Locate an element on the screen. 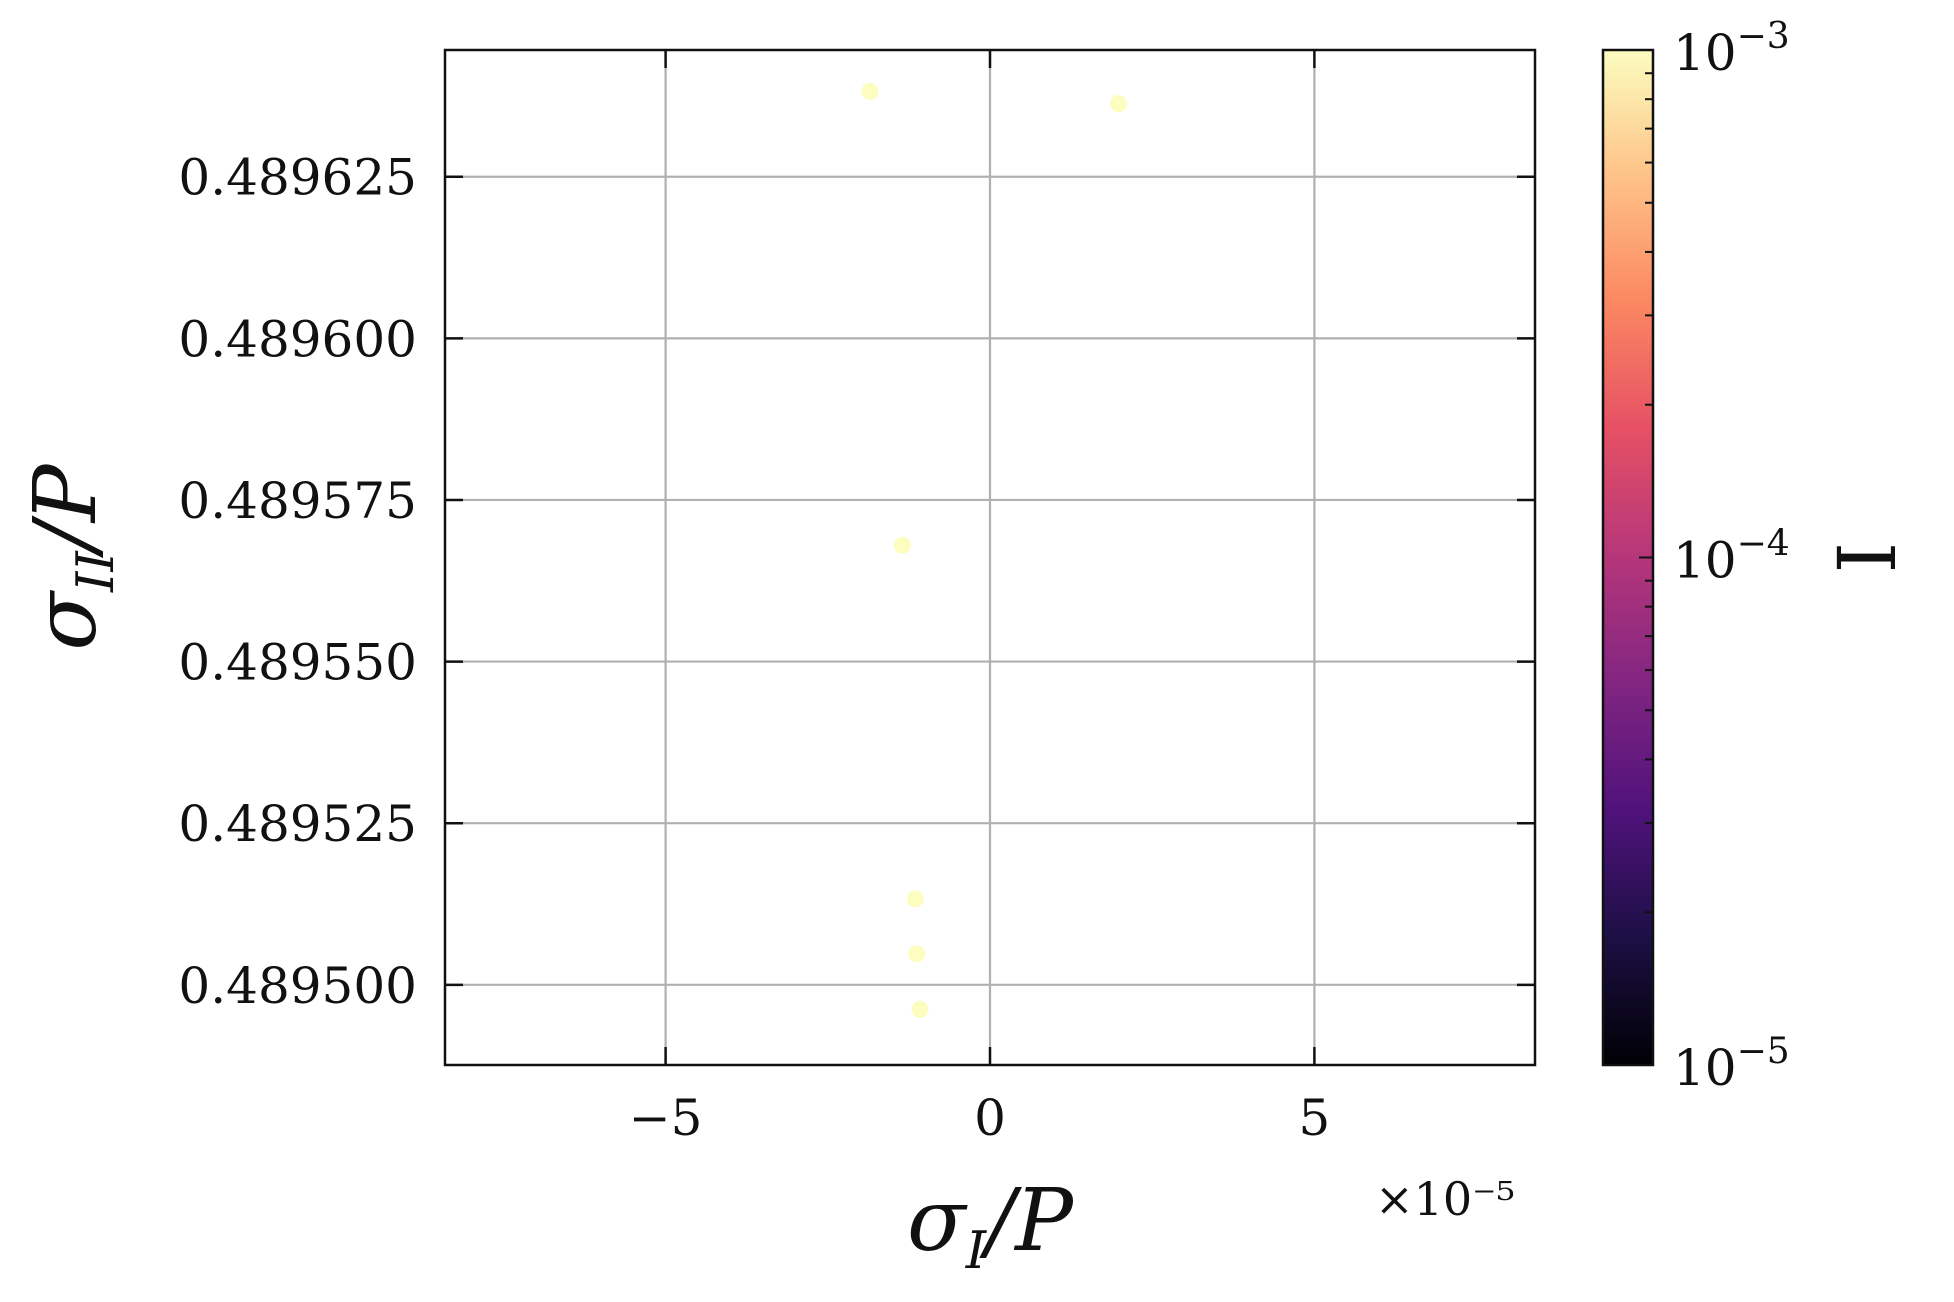 The width and height of the screenshot is (1954, 1302). colorbar-tick-label: 10⁻³ is located at coordinates (1731, 49).